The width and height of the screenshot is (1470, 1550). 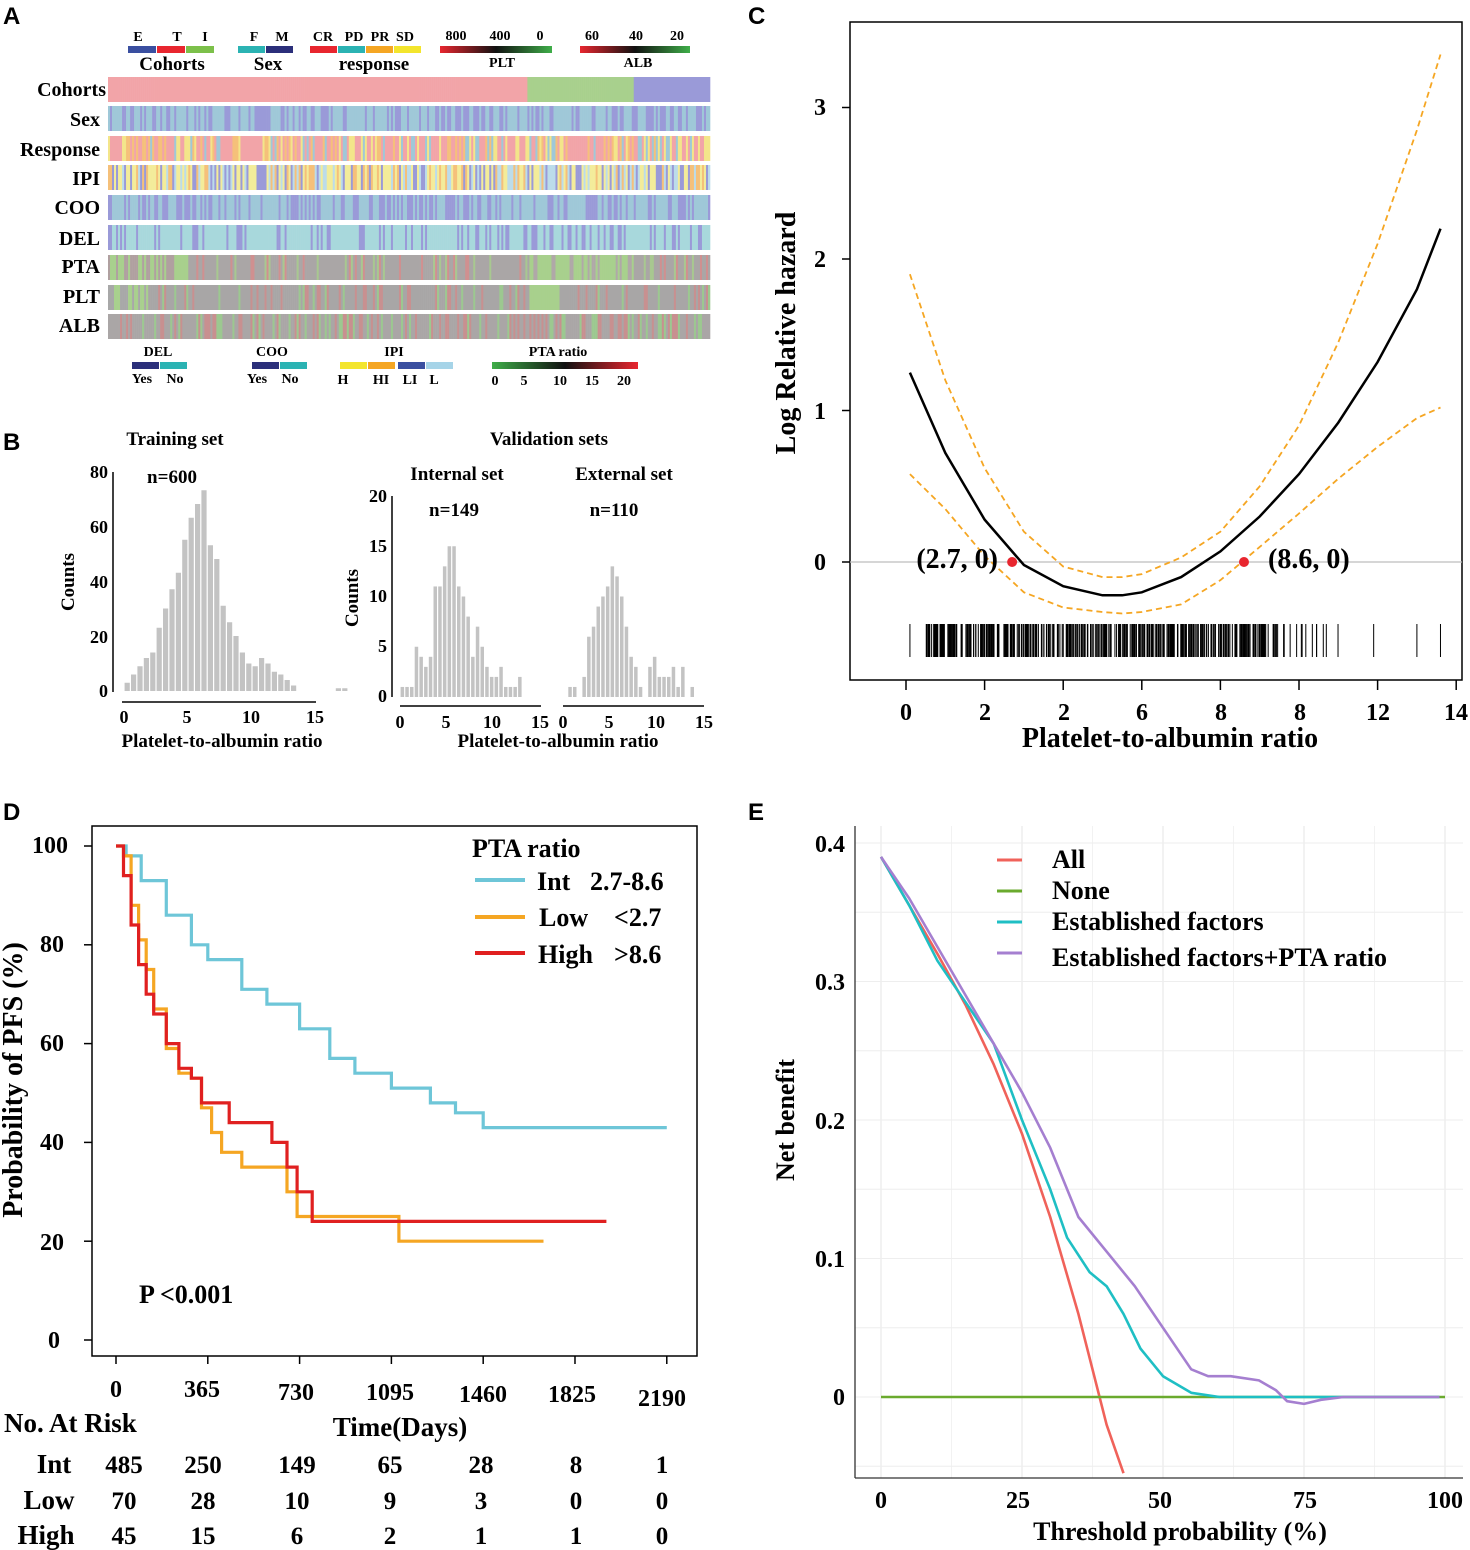 I want to click on internal-xticks: 0 5 10 15, so click(x=473, y=722).